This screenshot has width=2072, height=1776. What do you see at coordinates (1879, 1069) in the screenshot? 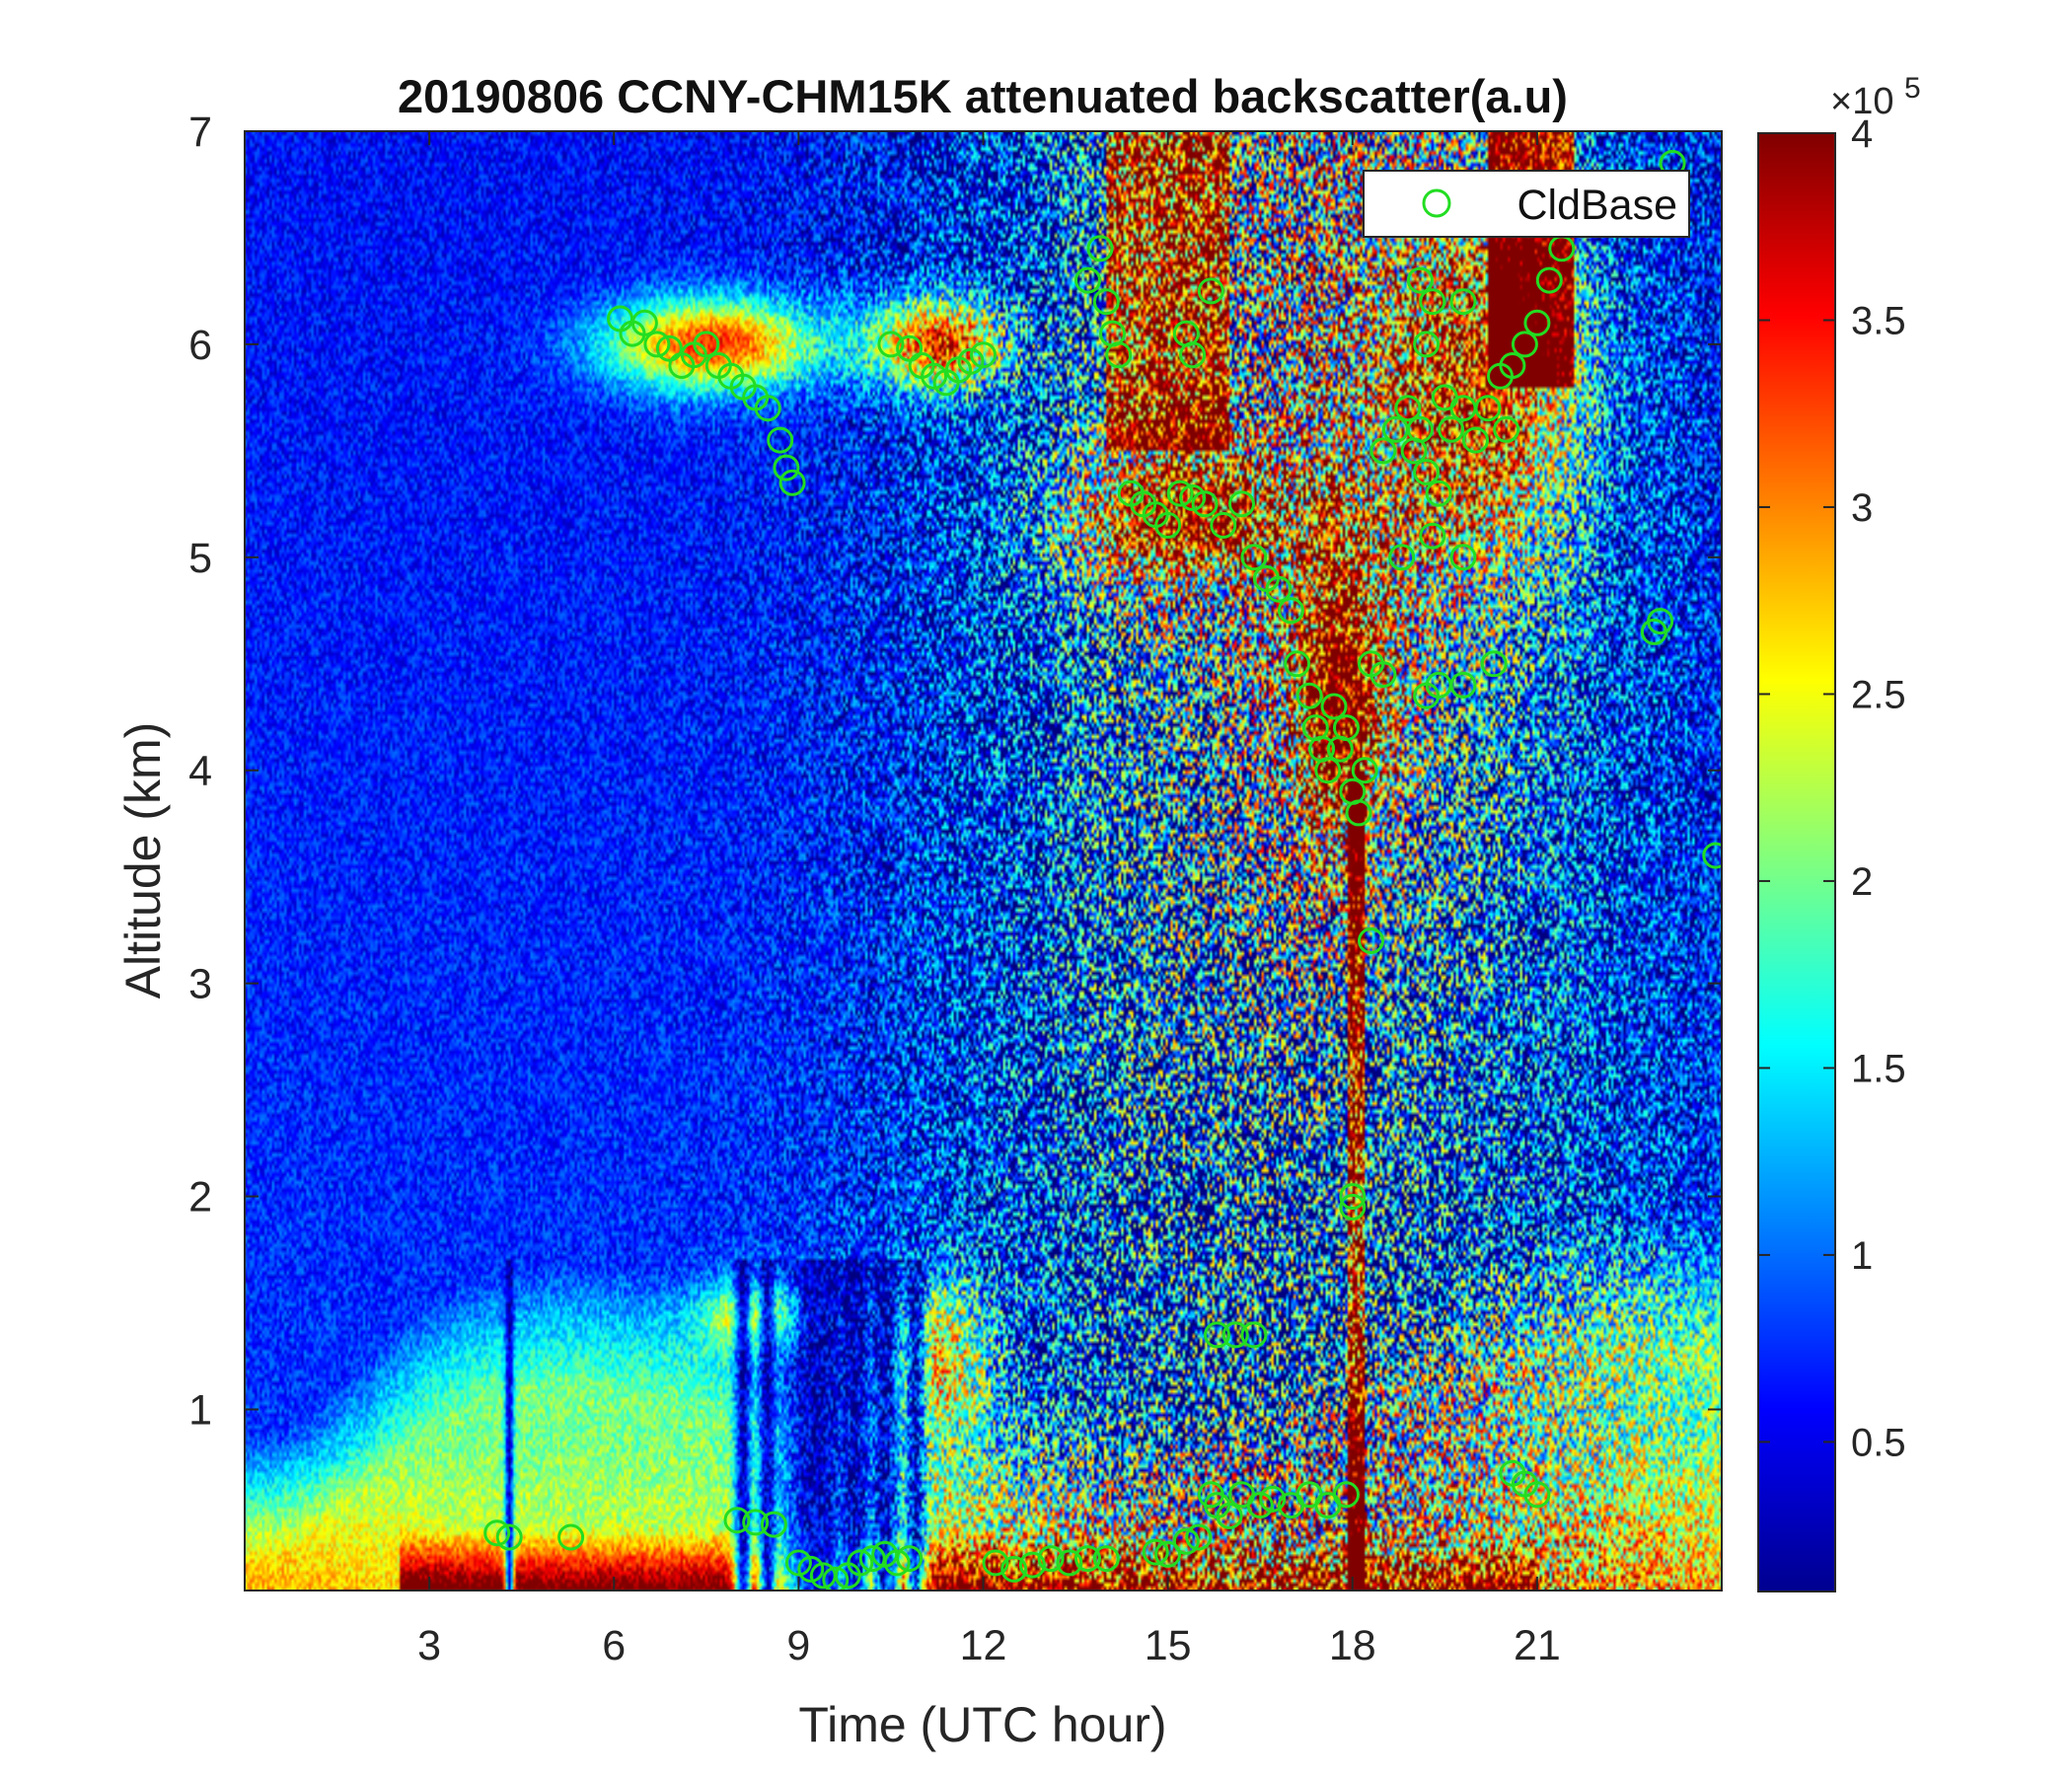
I see `colorbar-tick-label-1.5: 1.5` at bounding box center [1879, 1069].